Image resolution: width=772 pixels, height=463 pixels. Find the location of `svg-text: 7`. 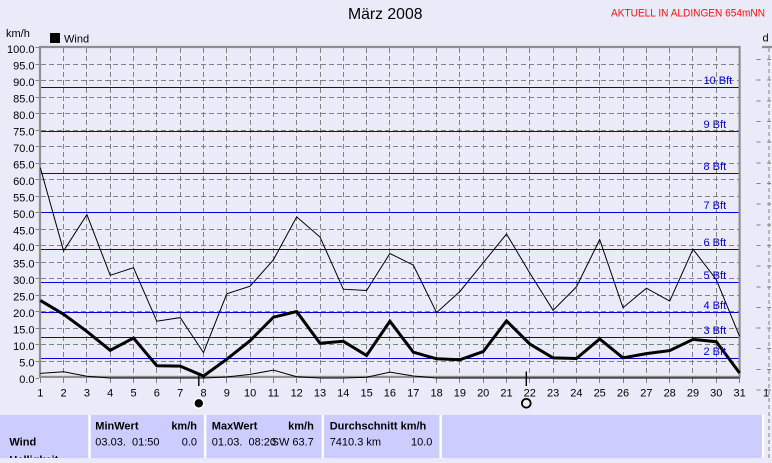

svg-text: 7 is located at coordinates (180, 394).